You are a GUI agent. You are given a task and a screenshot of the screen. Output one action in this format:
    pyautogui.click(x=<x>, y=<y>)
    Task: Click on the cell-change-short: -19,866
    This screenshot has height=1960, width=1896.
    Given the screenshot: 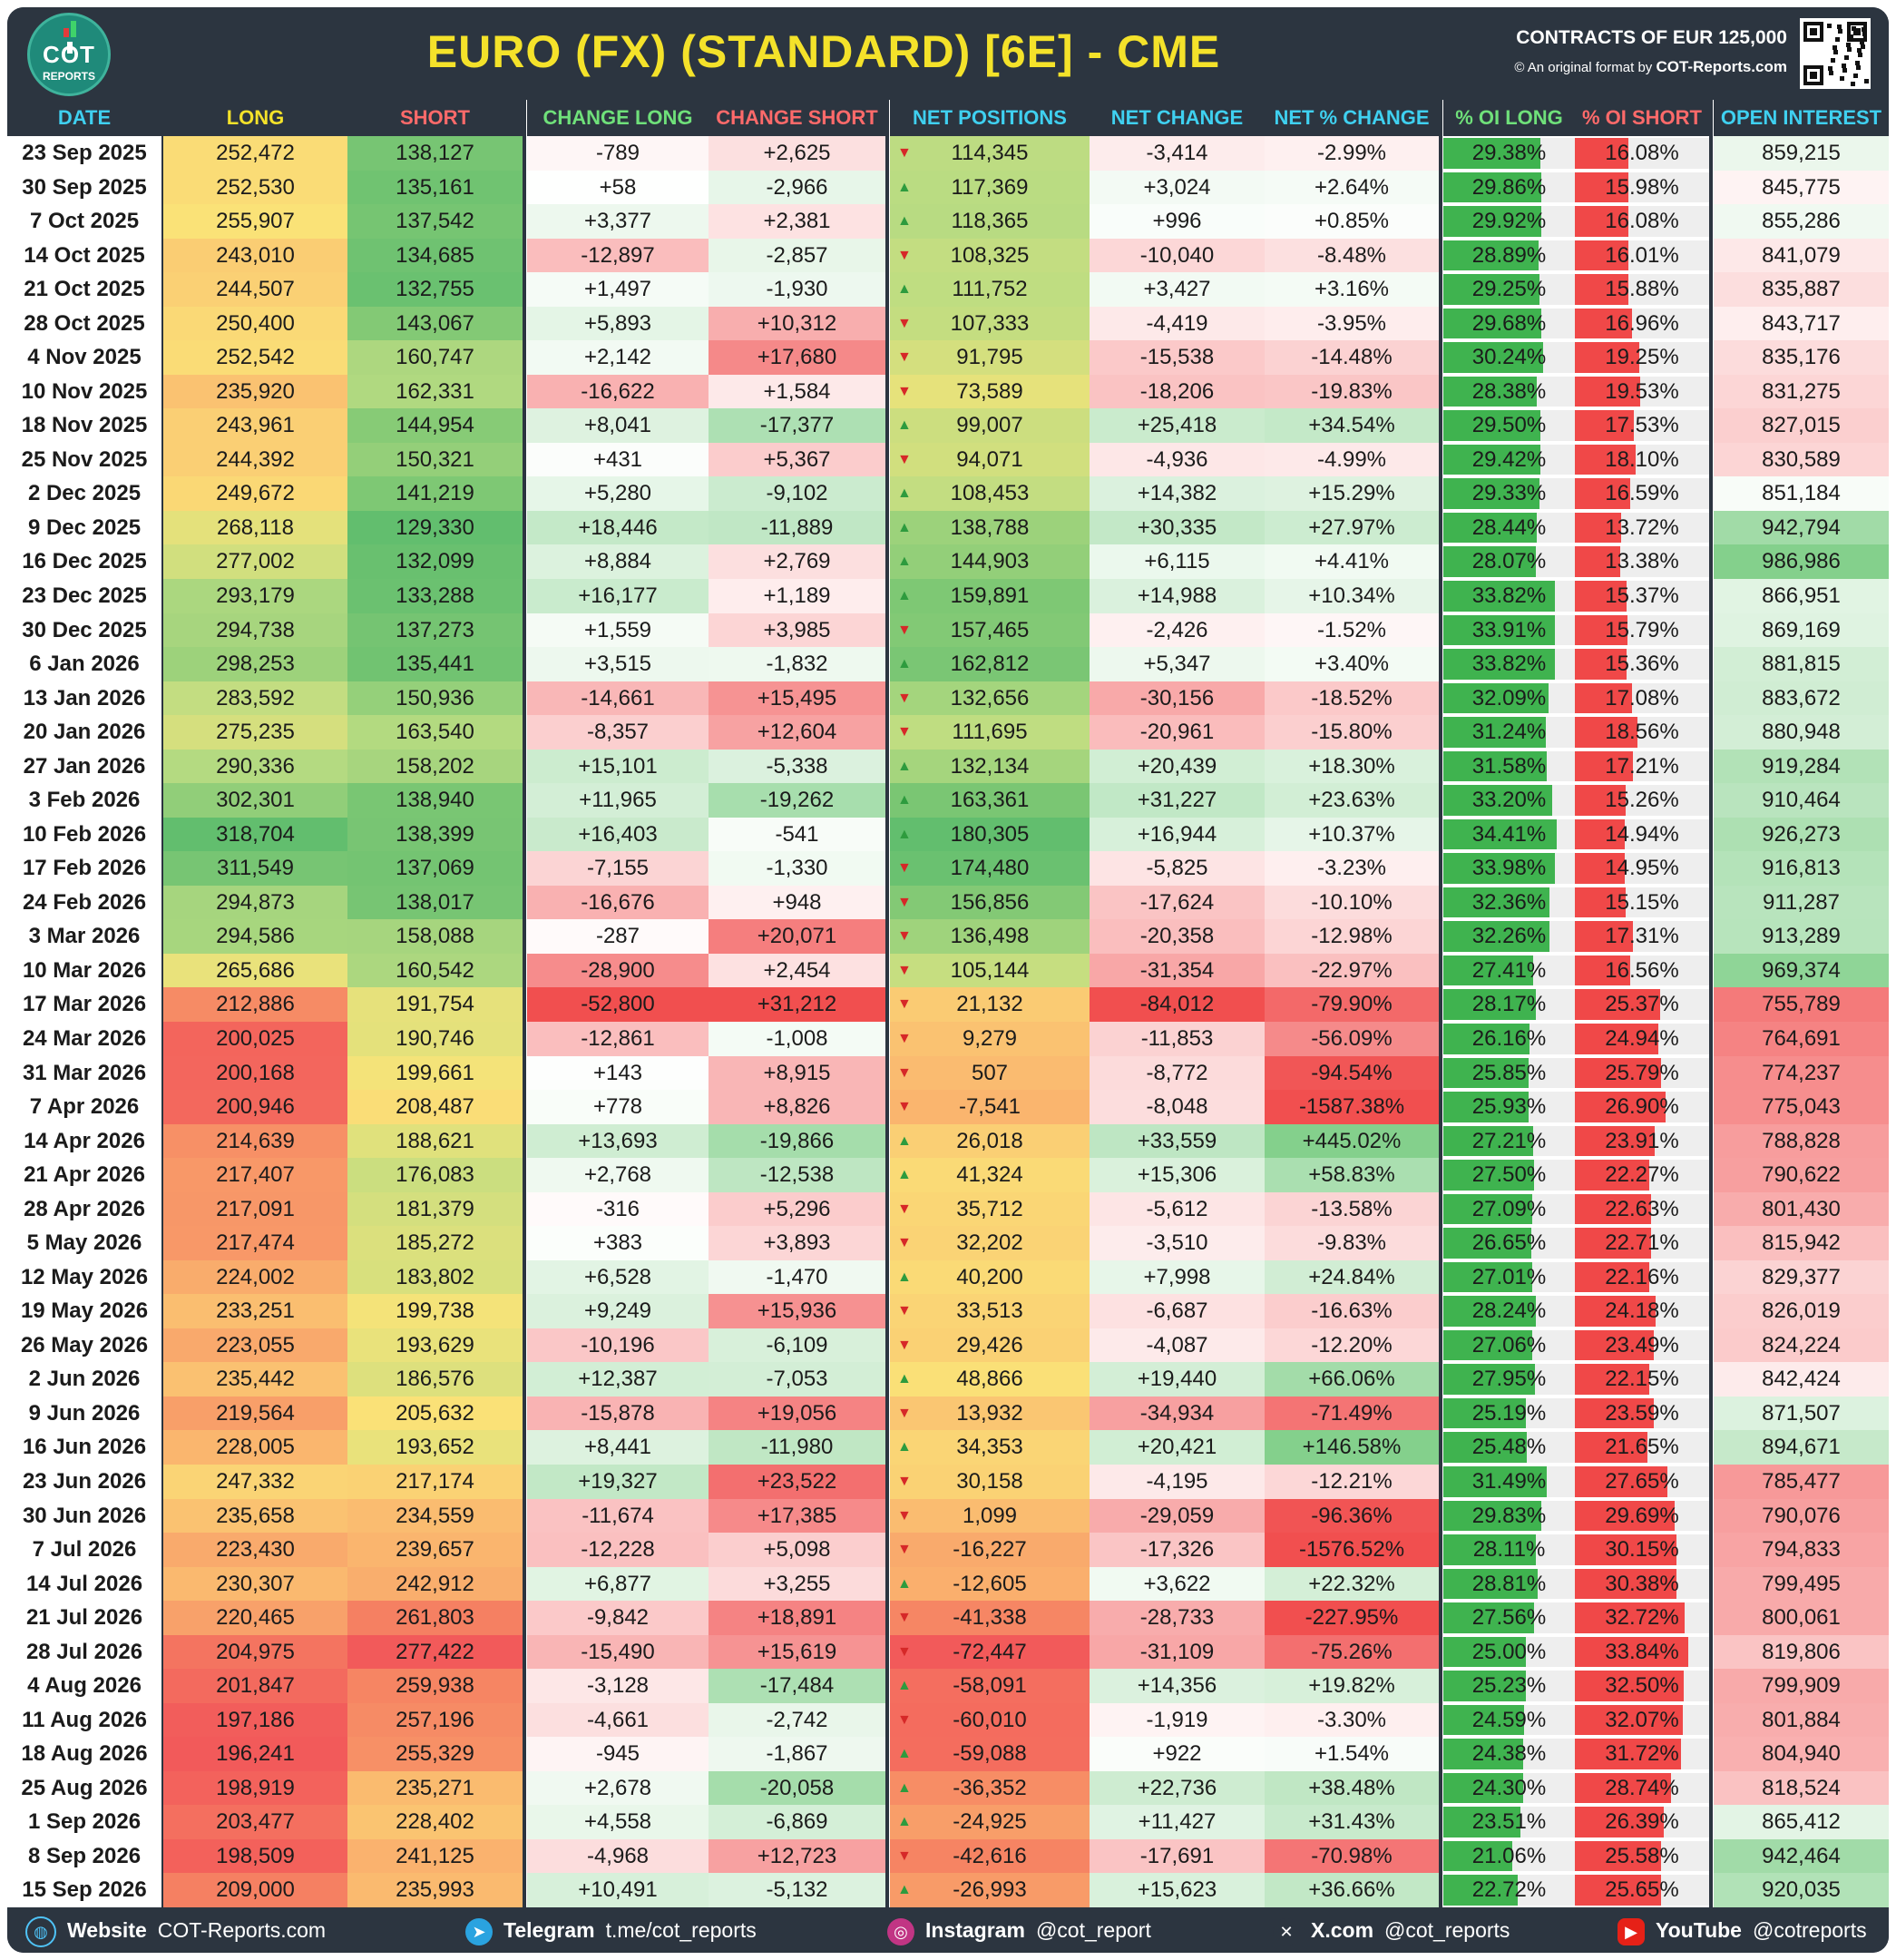 What is the action you would take?
    pyautogui.click(x=797, y=1141)
    